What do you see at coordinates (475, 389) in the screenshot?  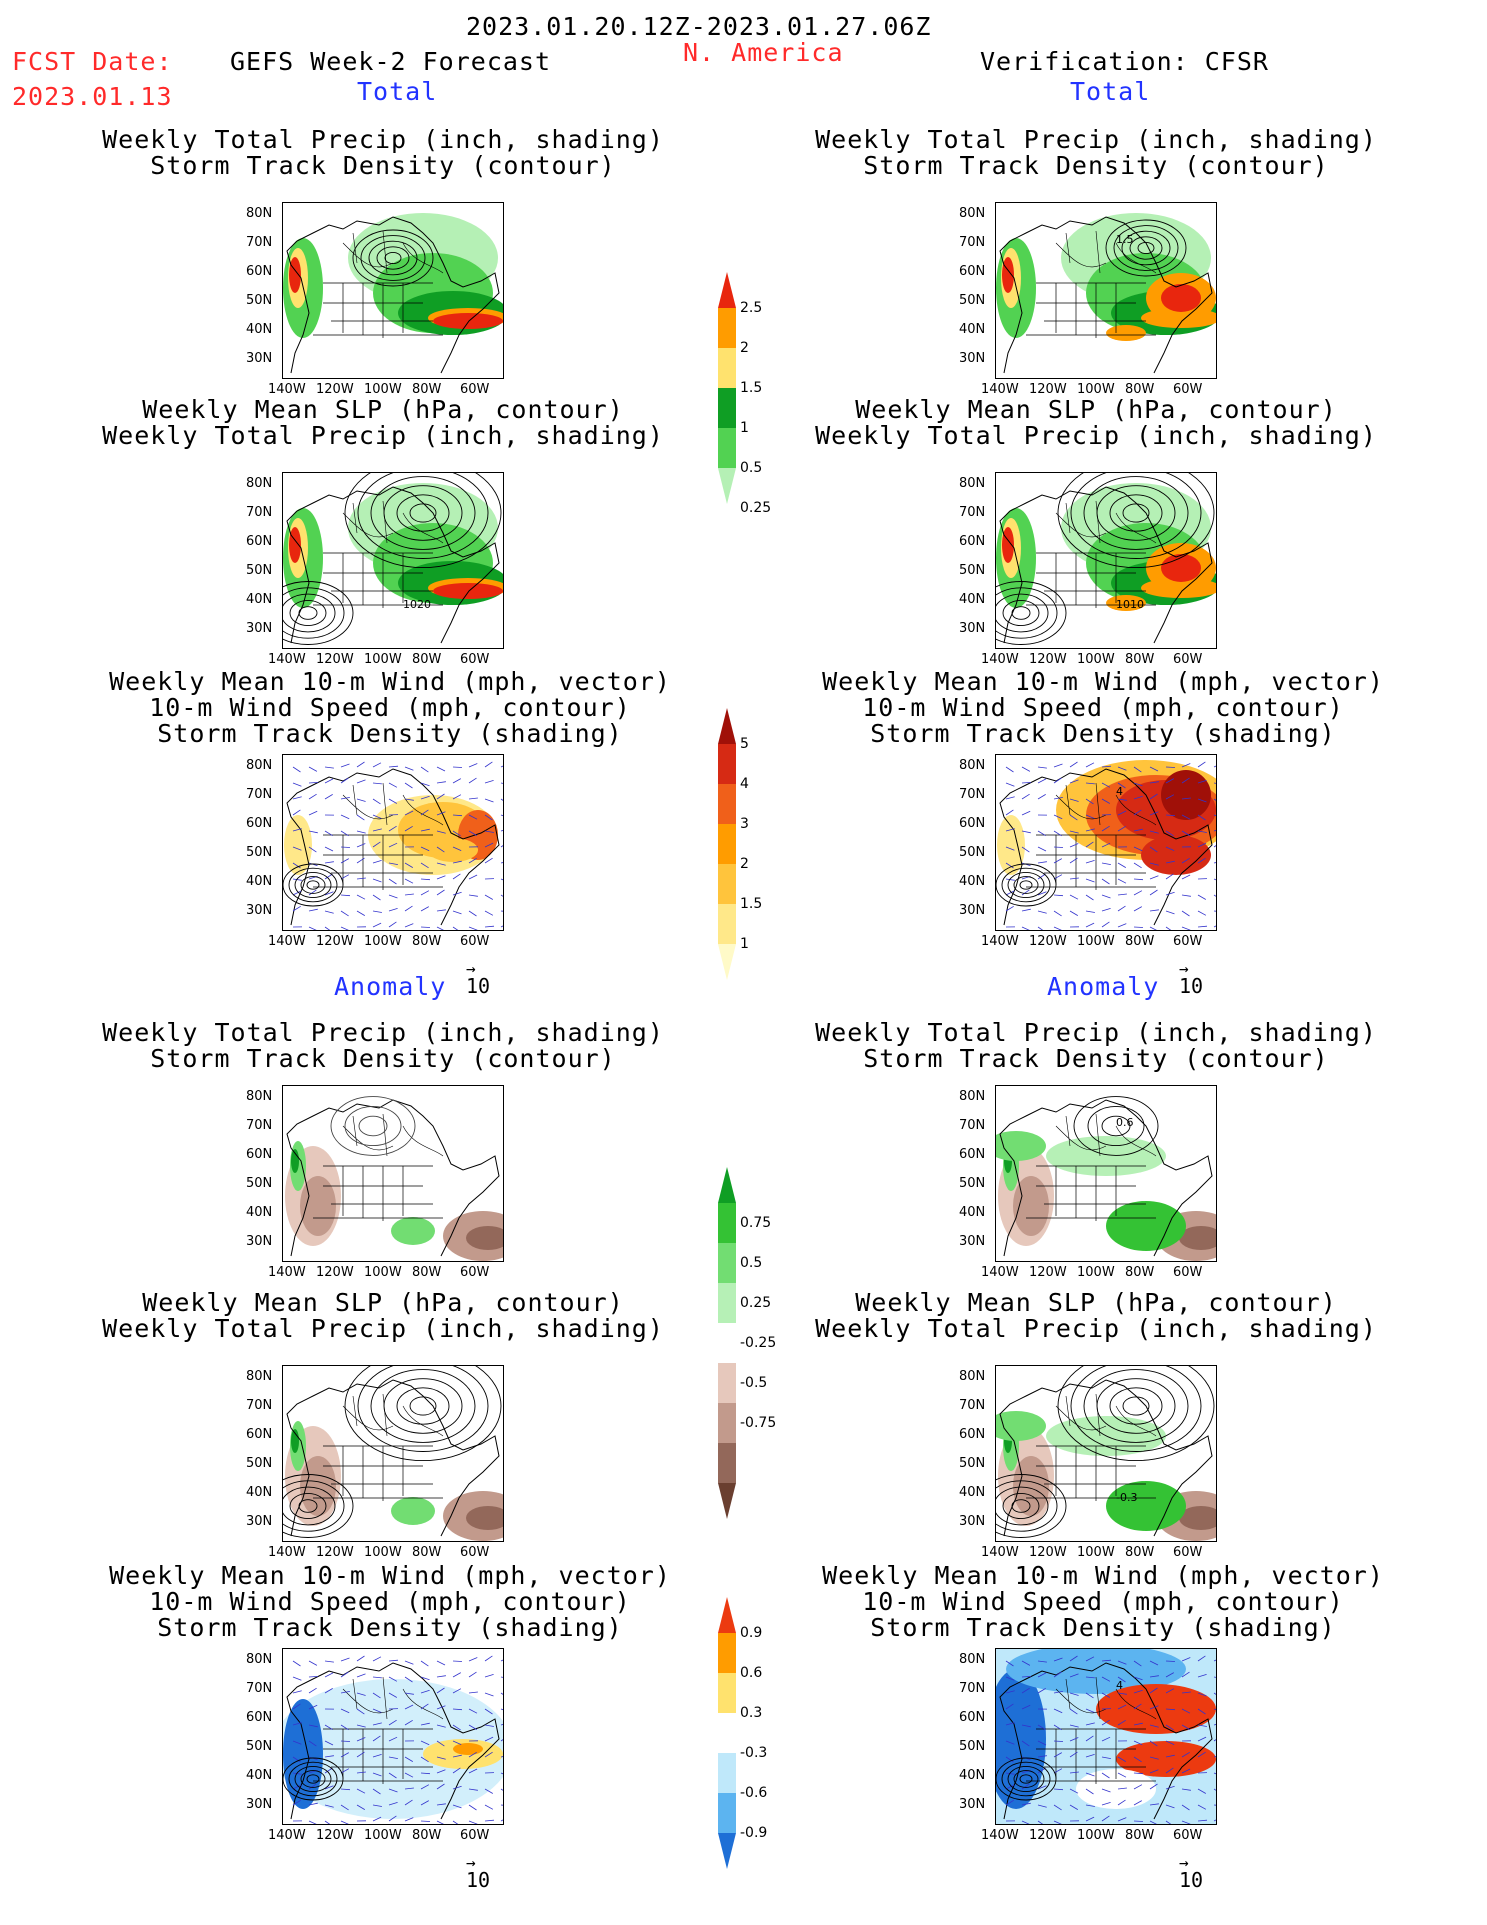 I see `fc-total-precip-lon-tick: 60W` at bounding box center [475, 389].